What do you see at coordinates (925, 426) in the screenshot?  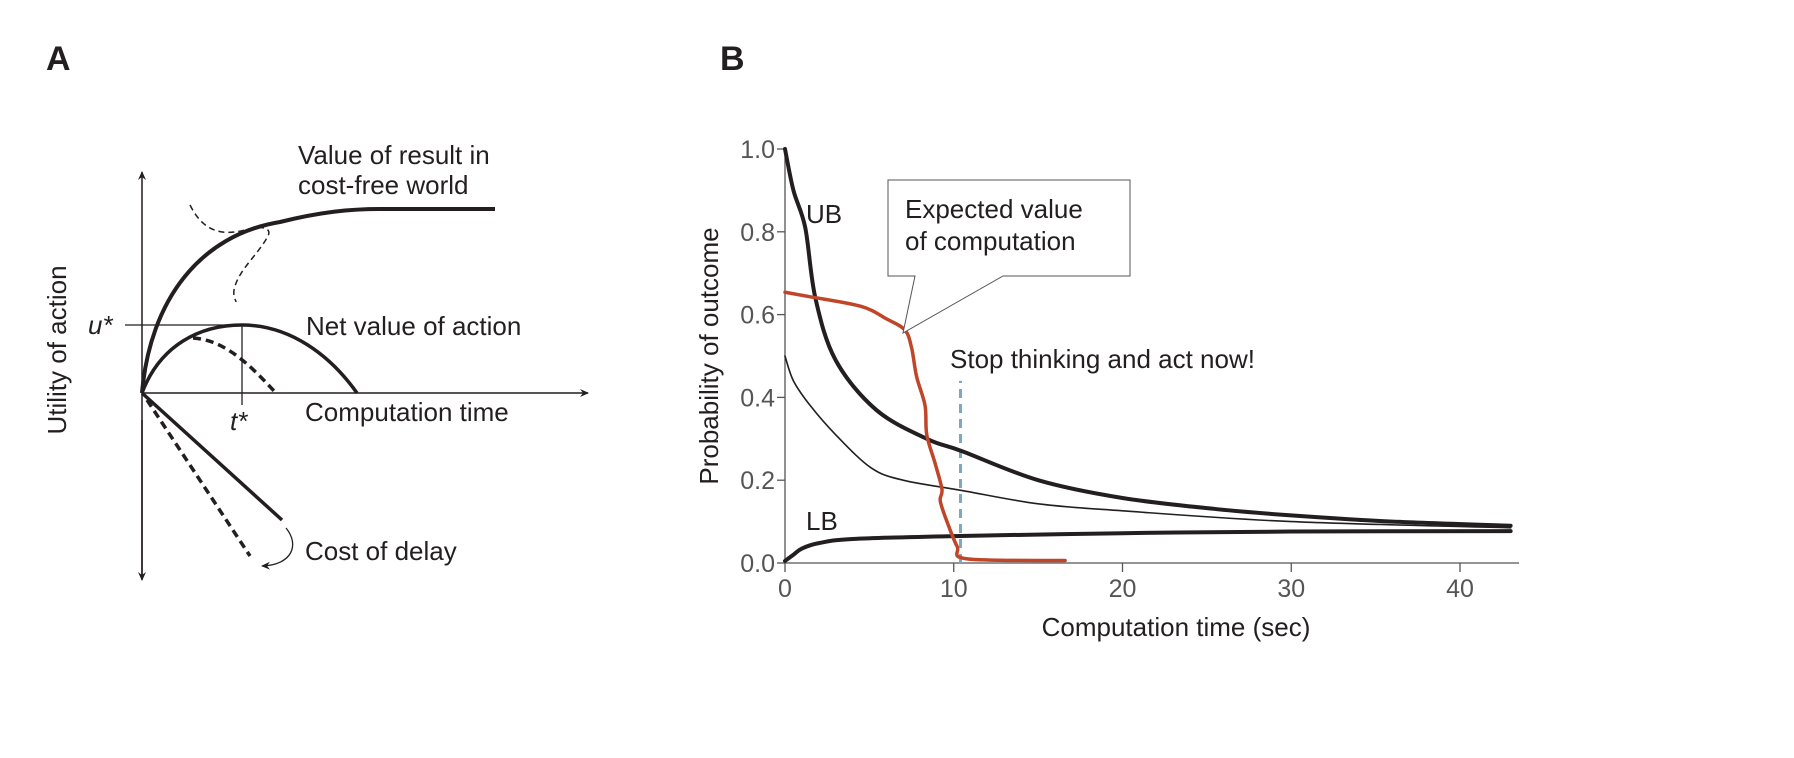 I see `evc-curve` at bounding box center [925, 426].